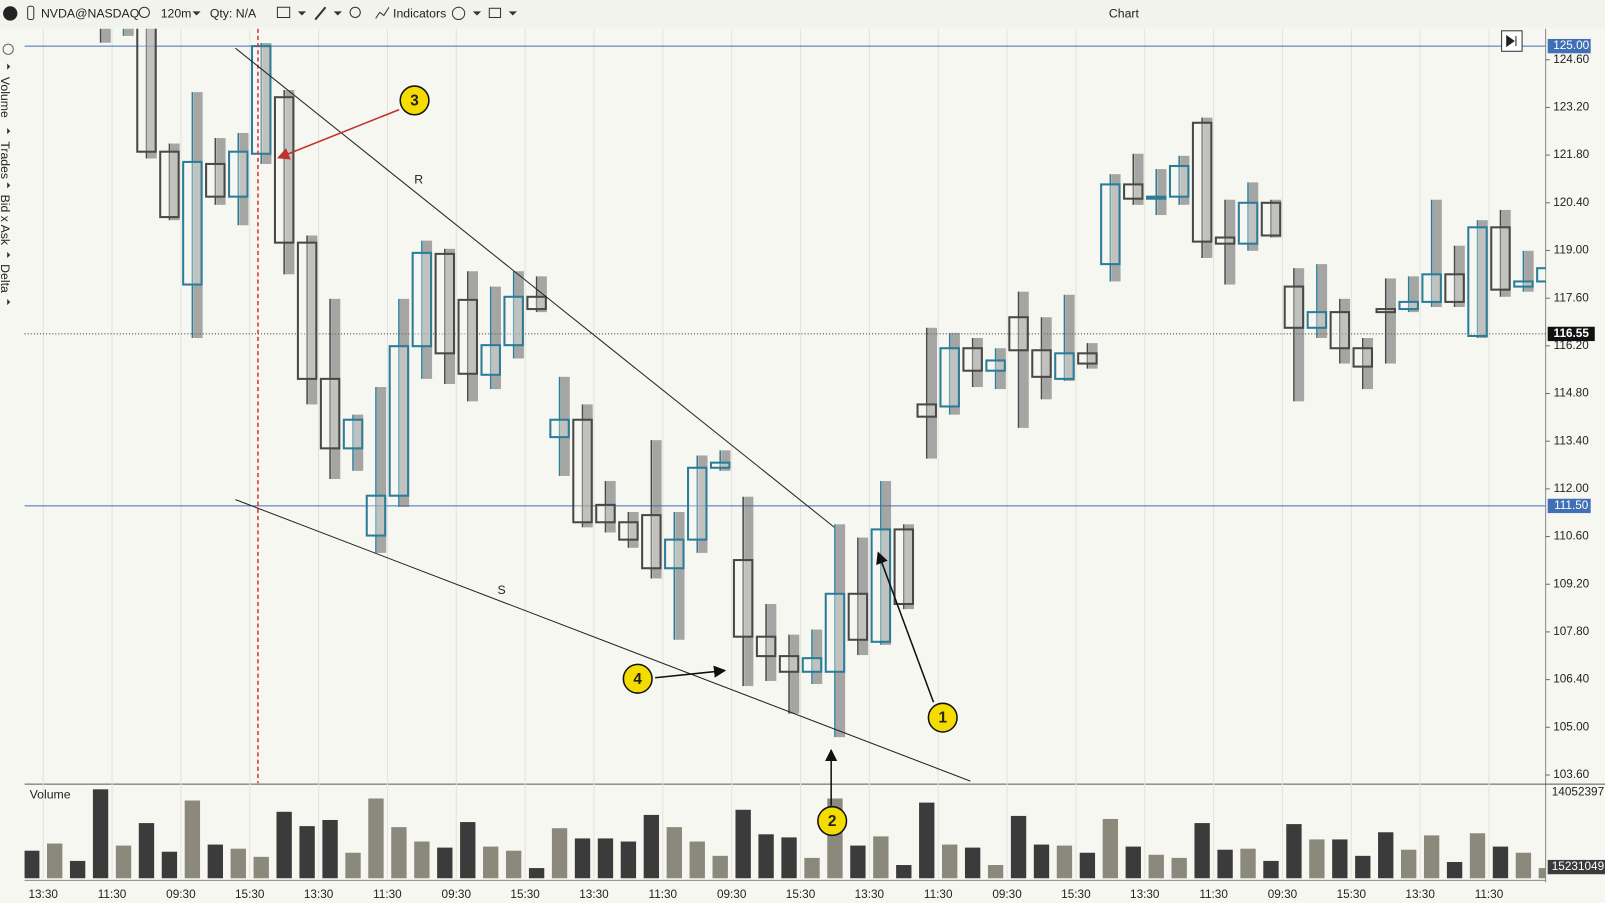 This screenshot has height=903, width=1605. What do you see at coordinates (144, 12) in the screenshot?
I see `search-icon` at bounding box center [144, 12].